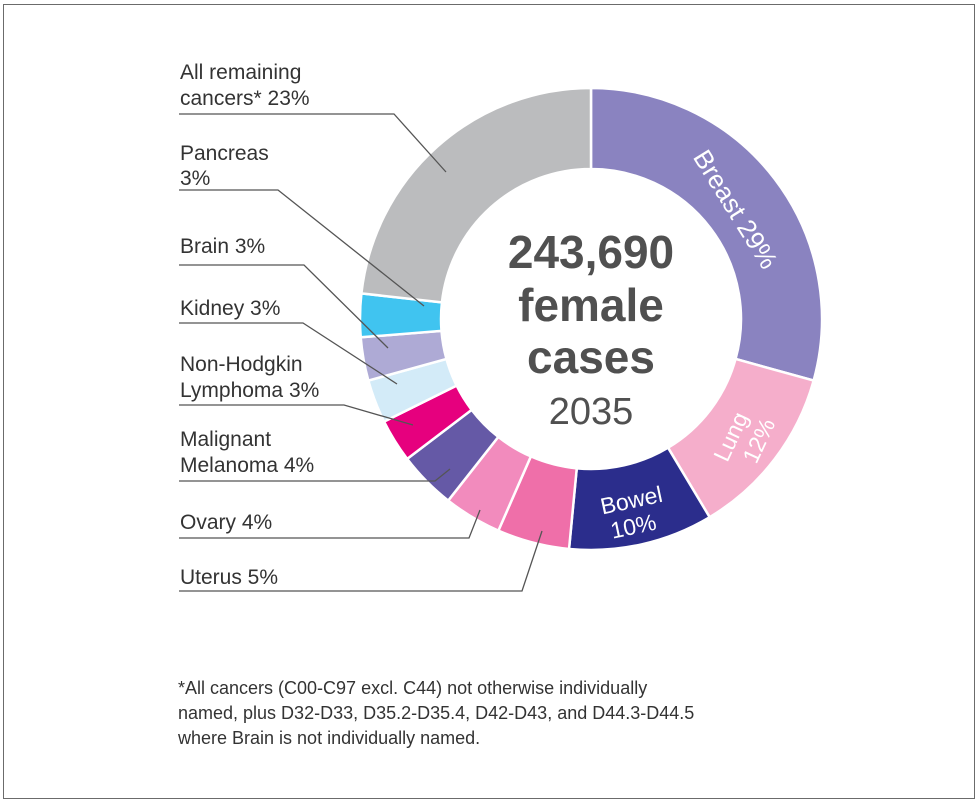 This screenshot has height=803, width=979. What do you see at coordinates (330, 524) in the screenshot?
I see `leader-ovary` at bounding box center [330, 524].